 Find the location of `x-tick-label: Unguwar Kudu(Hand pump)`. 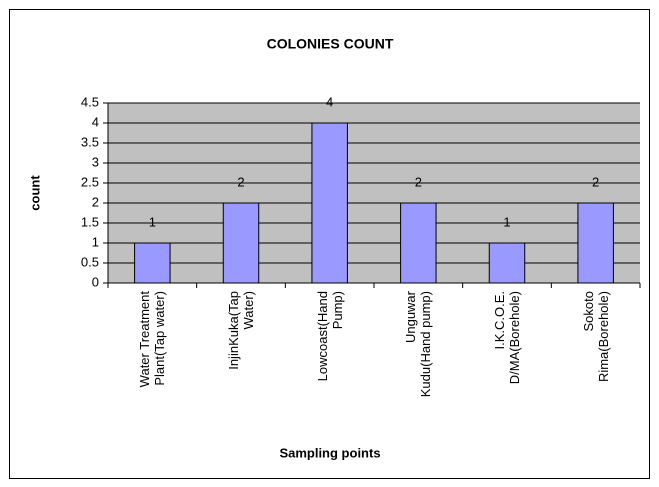

x-tick-label: Unguwar Kudu(Hand pump) is located at coordinates (418, 344).